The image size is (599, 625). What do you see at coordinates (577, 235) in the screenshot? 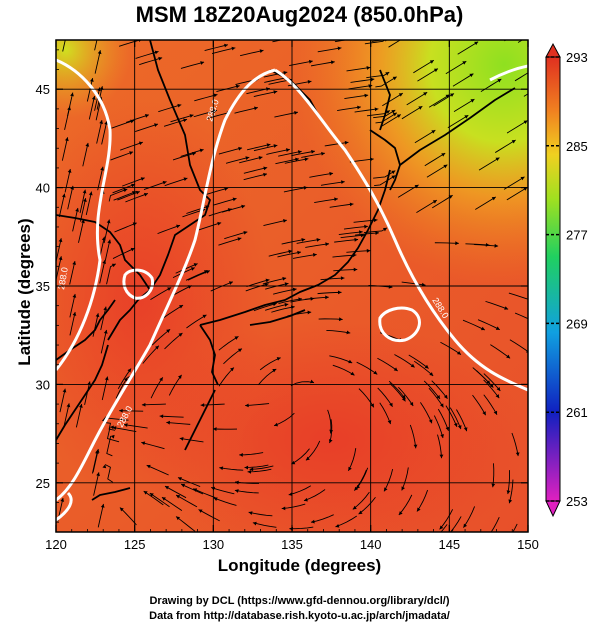
I see `colorbar-tick-label: 277` at bounding box center [577, 235].